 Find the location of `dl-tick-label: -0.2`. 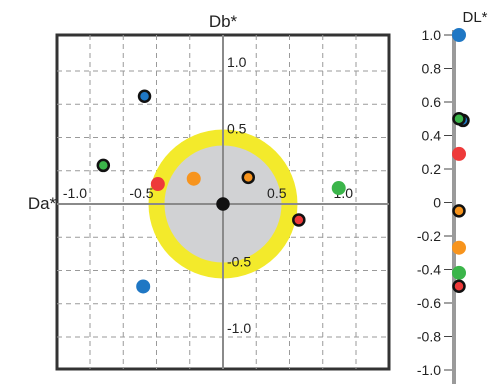

dl-tick-label: -0.2 is located at coordinates (429, 236).